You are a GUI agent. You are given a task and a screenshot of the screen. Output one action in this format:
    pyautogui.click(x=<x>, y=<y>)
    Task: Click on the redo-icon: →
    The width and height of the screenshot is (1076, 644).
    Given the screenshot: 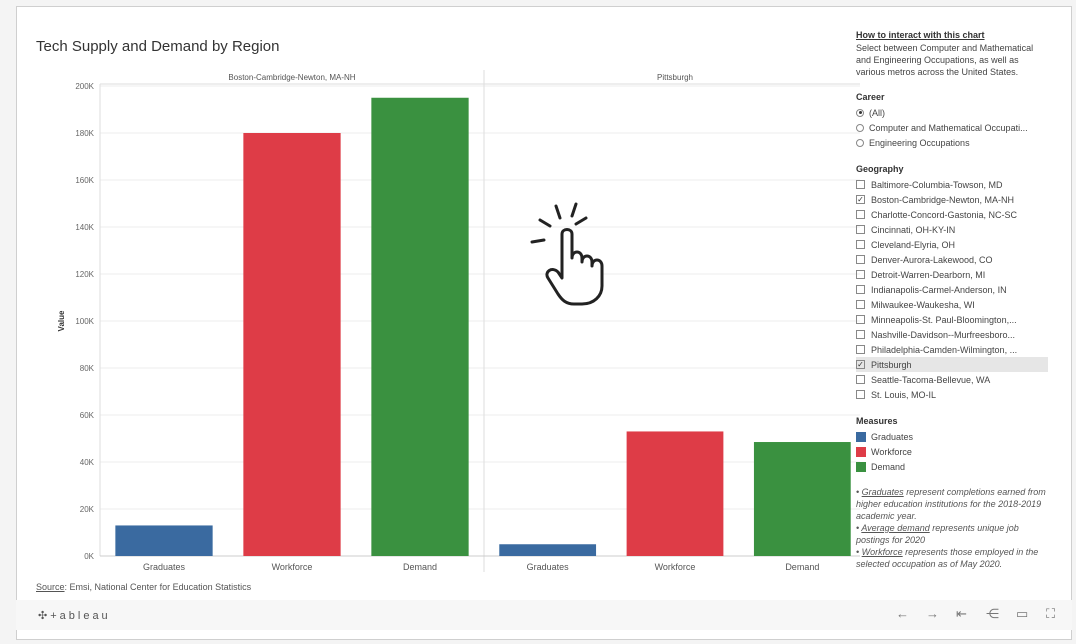 What is the action you would take?
    pyautogui.click(x=932, y=613)
    